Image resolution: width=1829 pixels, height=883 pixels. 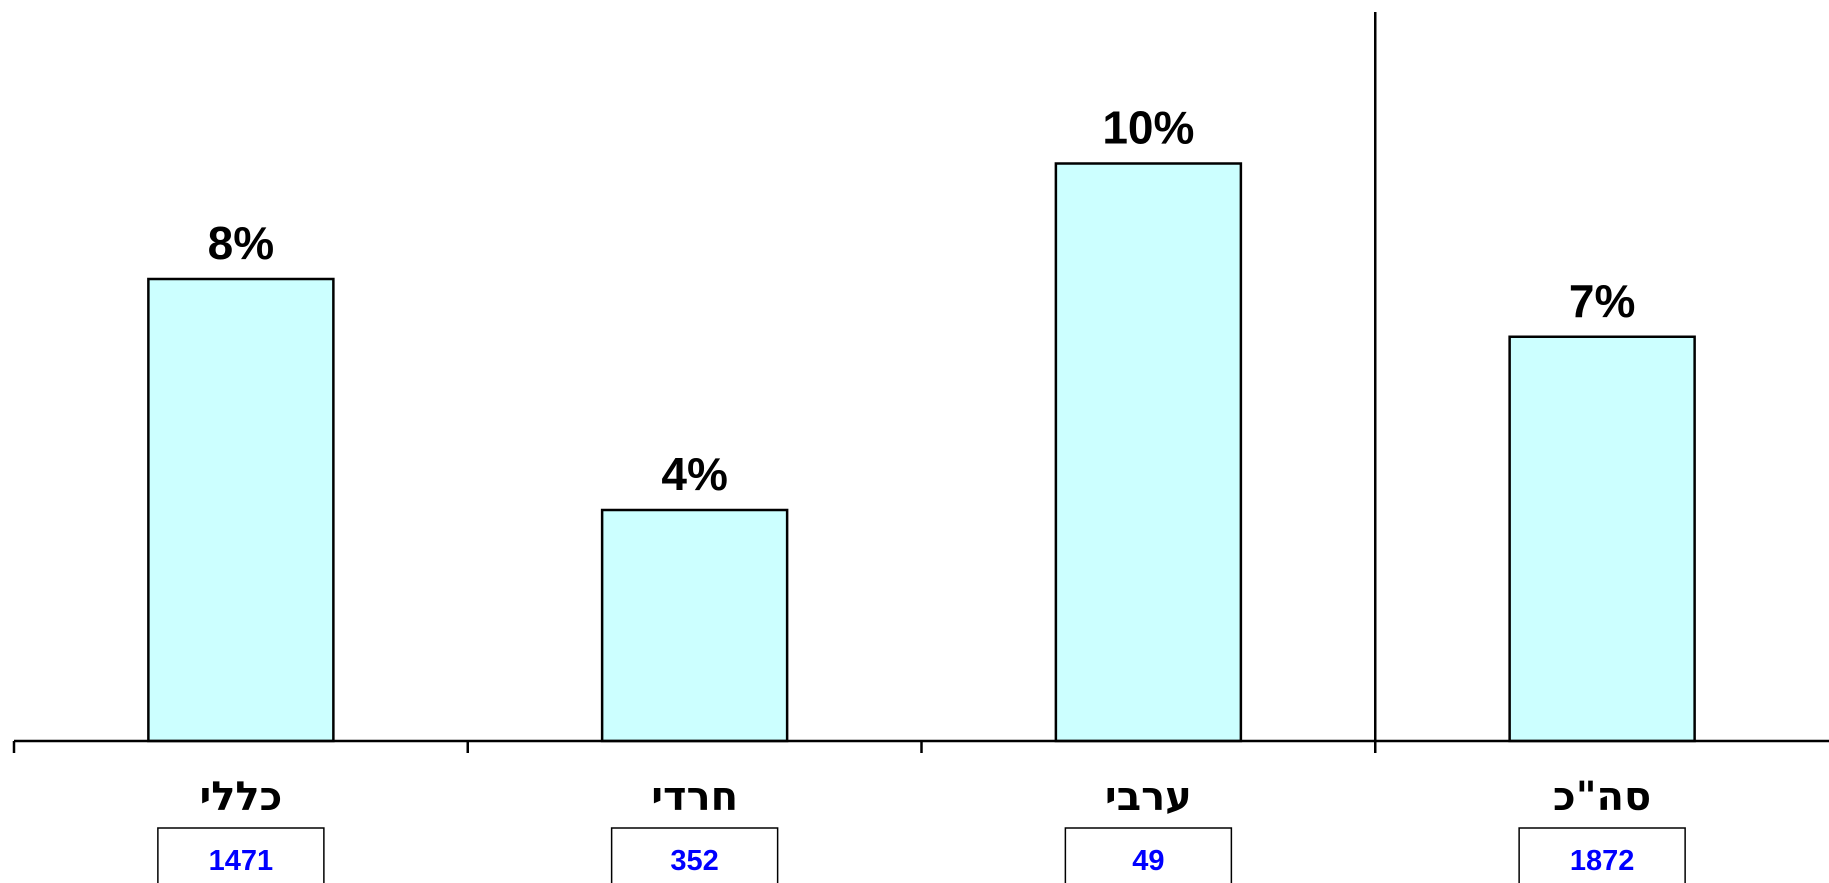 What do you see at coordinates (1148, 797) in the screenshot?
I see `category-label-3: ערבי` at bounding box center [1148, 797].